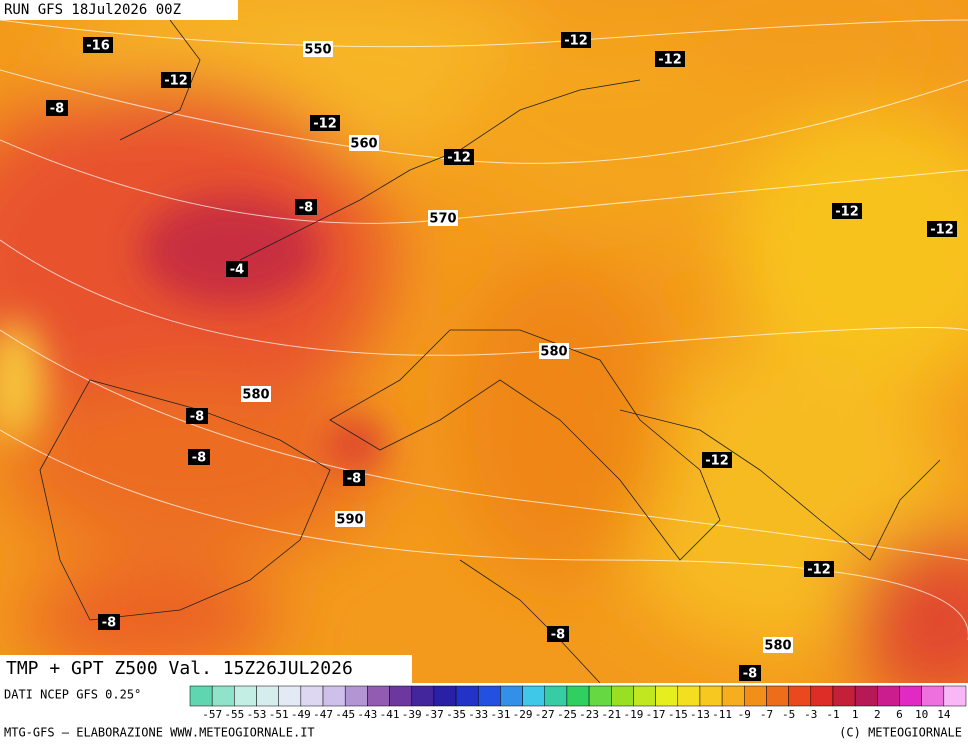 Image resolution: width=968 pixels, height=749 pixels. What do you see at coordinates (434, 714) in the screenshot?
I see `scale-label: -37` at bounding box center [434, 714].